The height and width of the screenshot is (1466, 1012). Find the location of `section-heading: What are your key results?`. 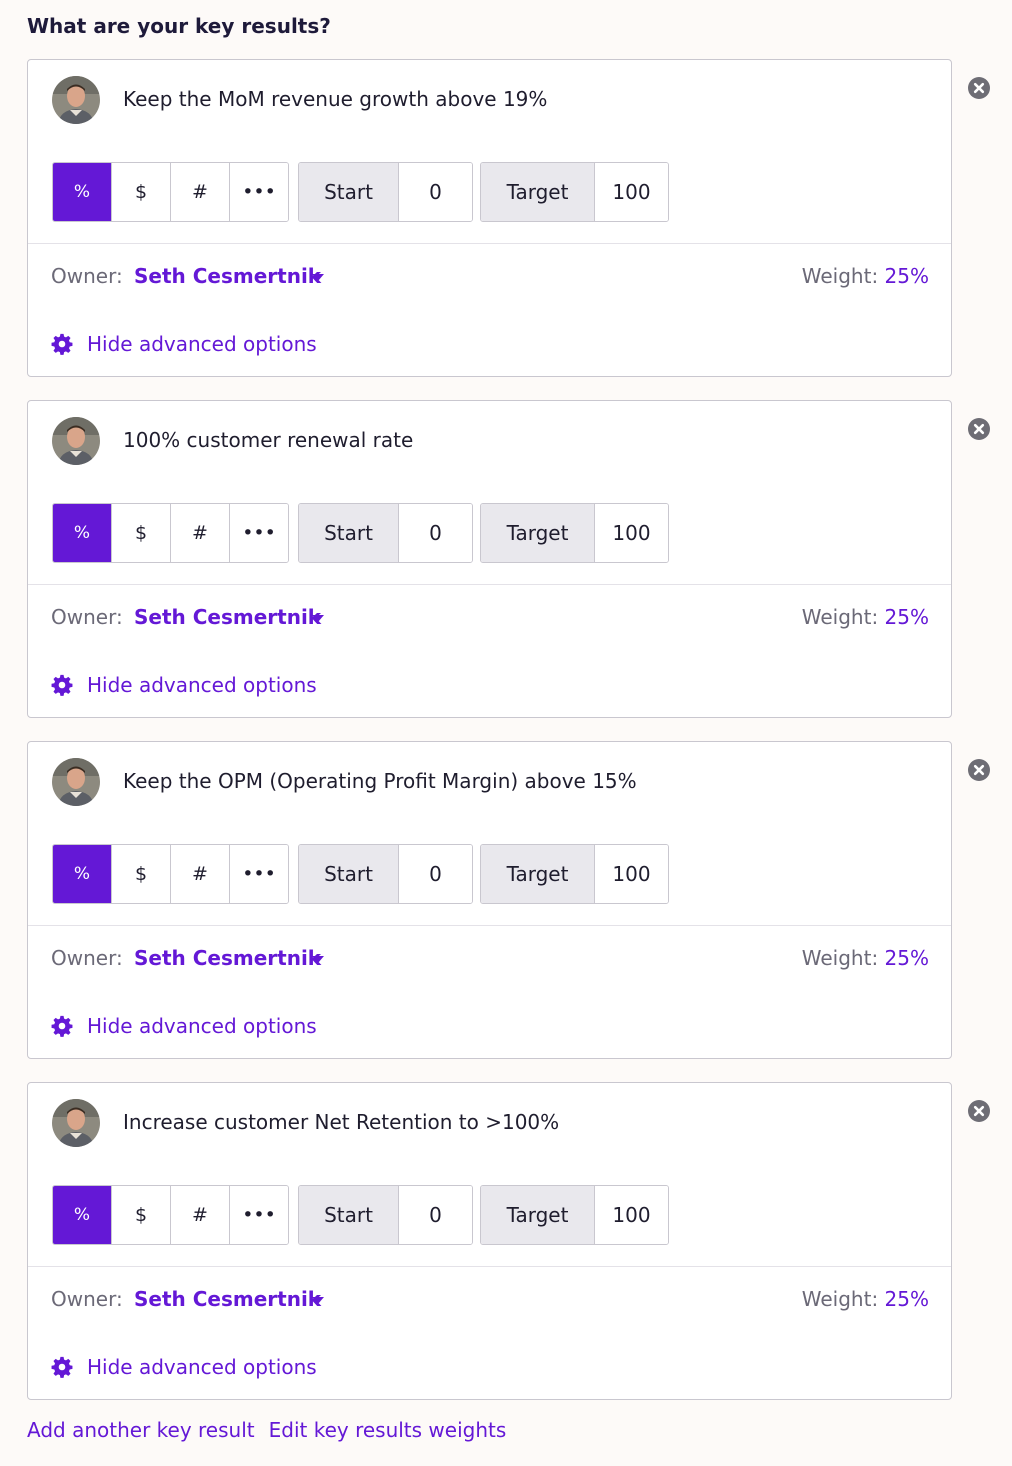

section-heading: What are your key results? is located at coordinates (179, 26).